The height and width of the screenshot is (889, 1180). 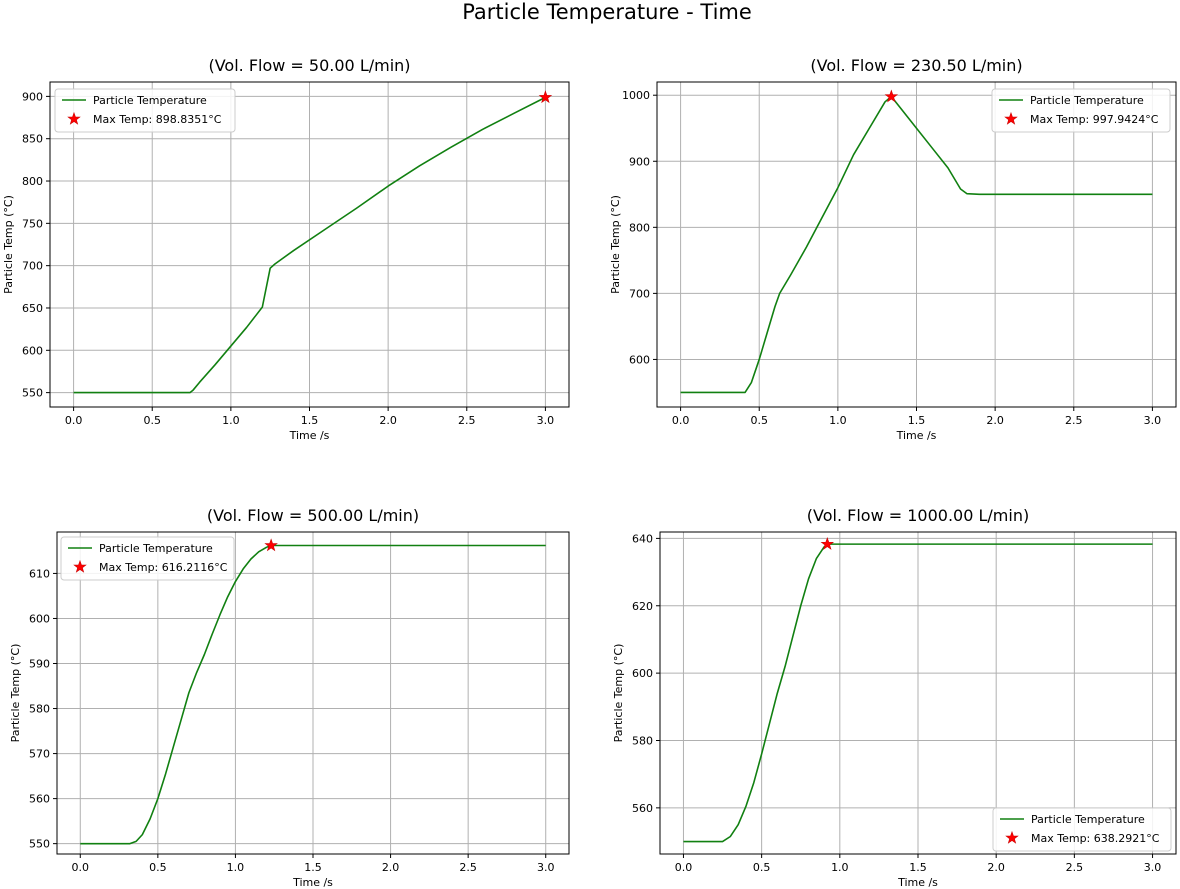 What do you see at coordinates (642, 538) in the screenshot?
I see `y-tick-label: 640` at bounding box center [642, 538].